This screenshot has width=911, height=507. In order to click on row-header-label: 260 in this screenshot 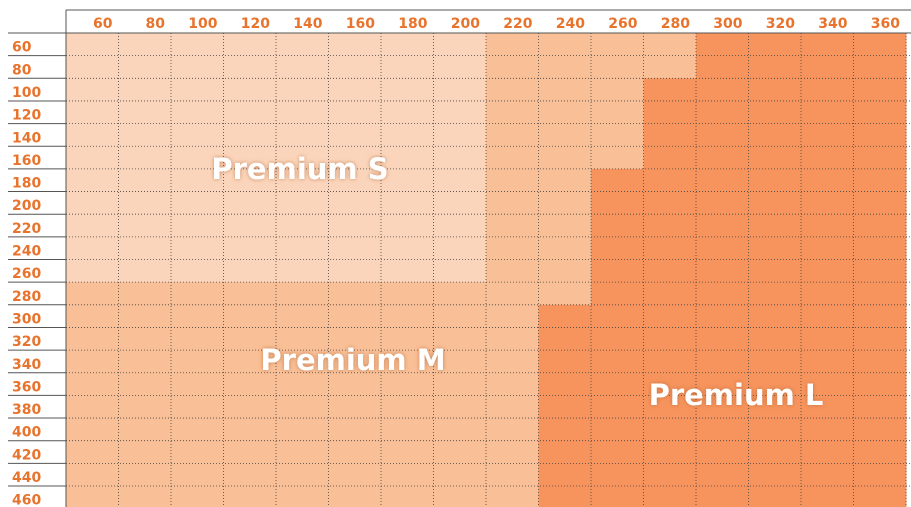, I will do `click(26, 274)`.